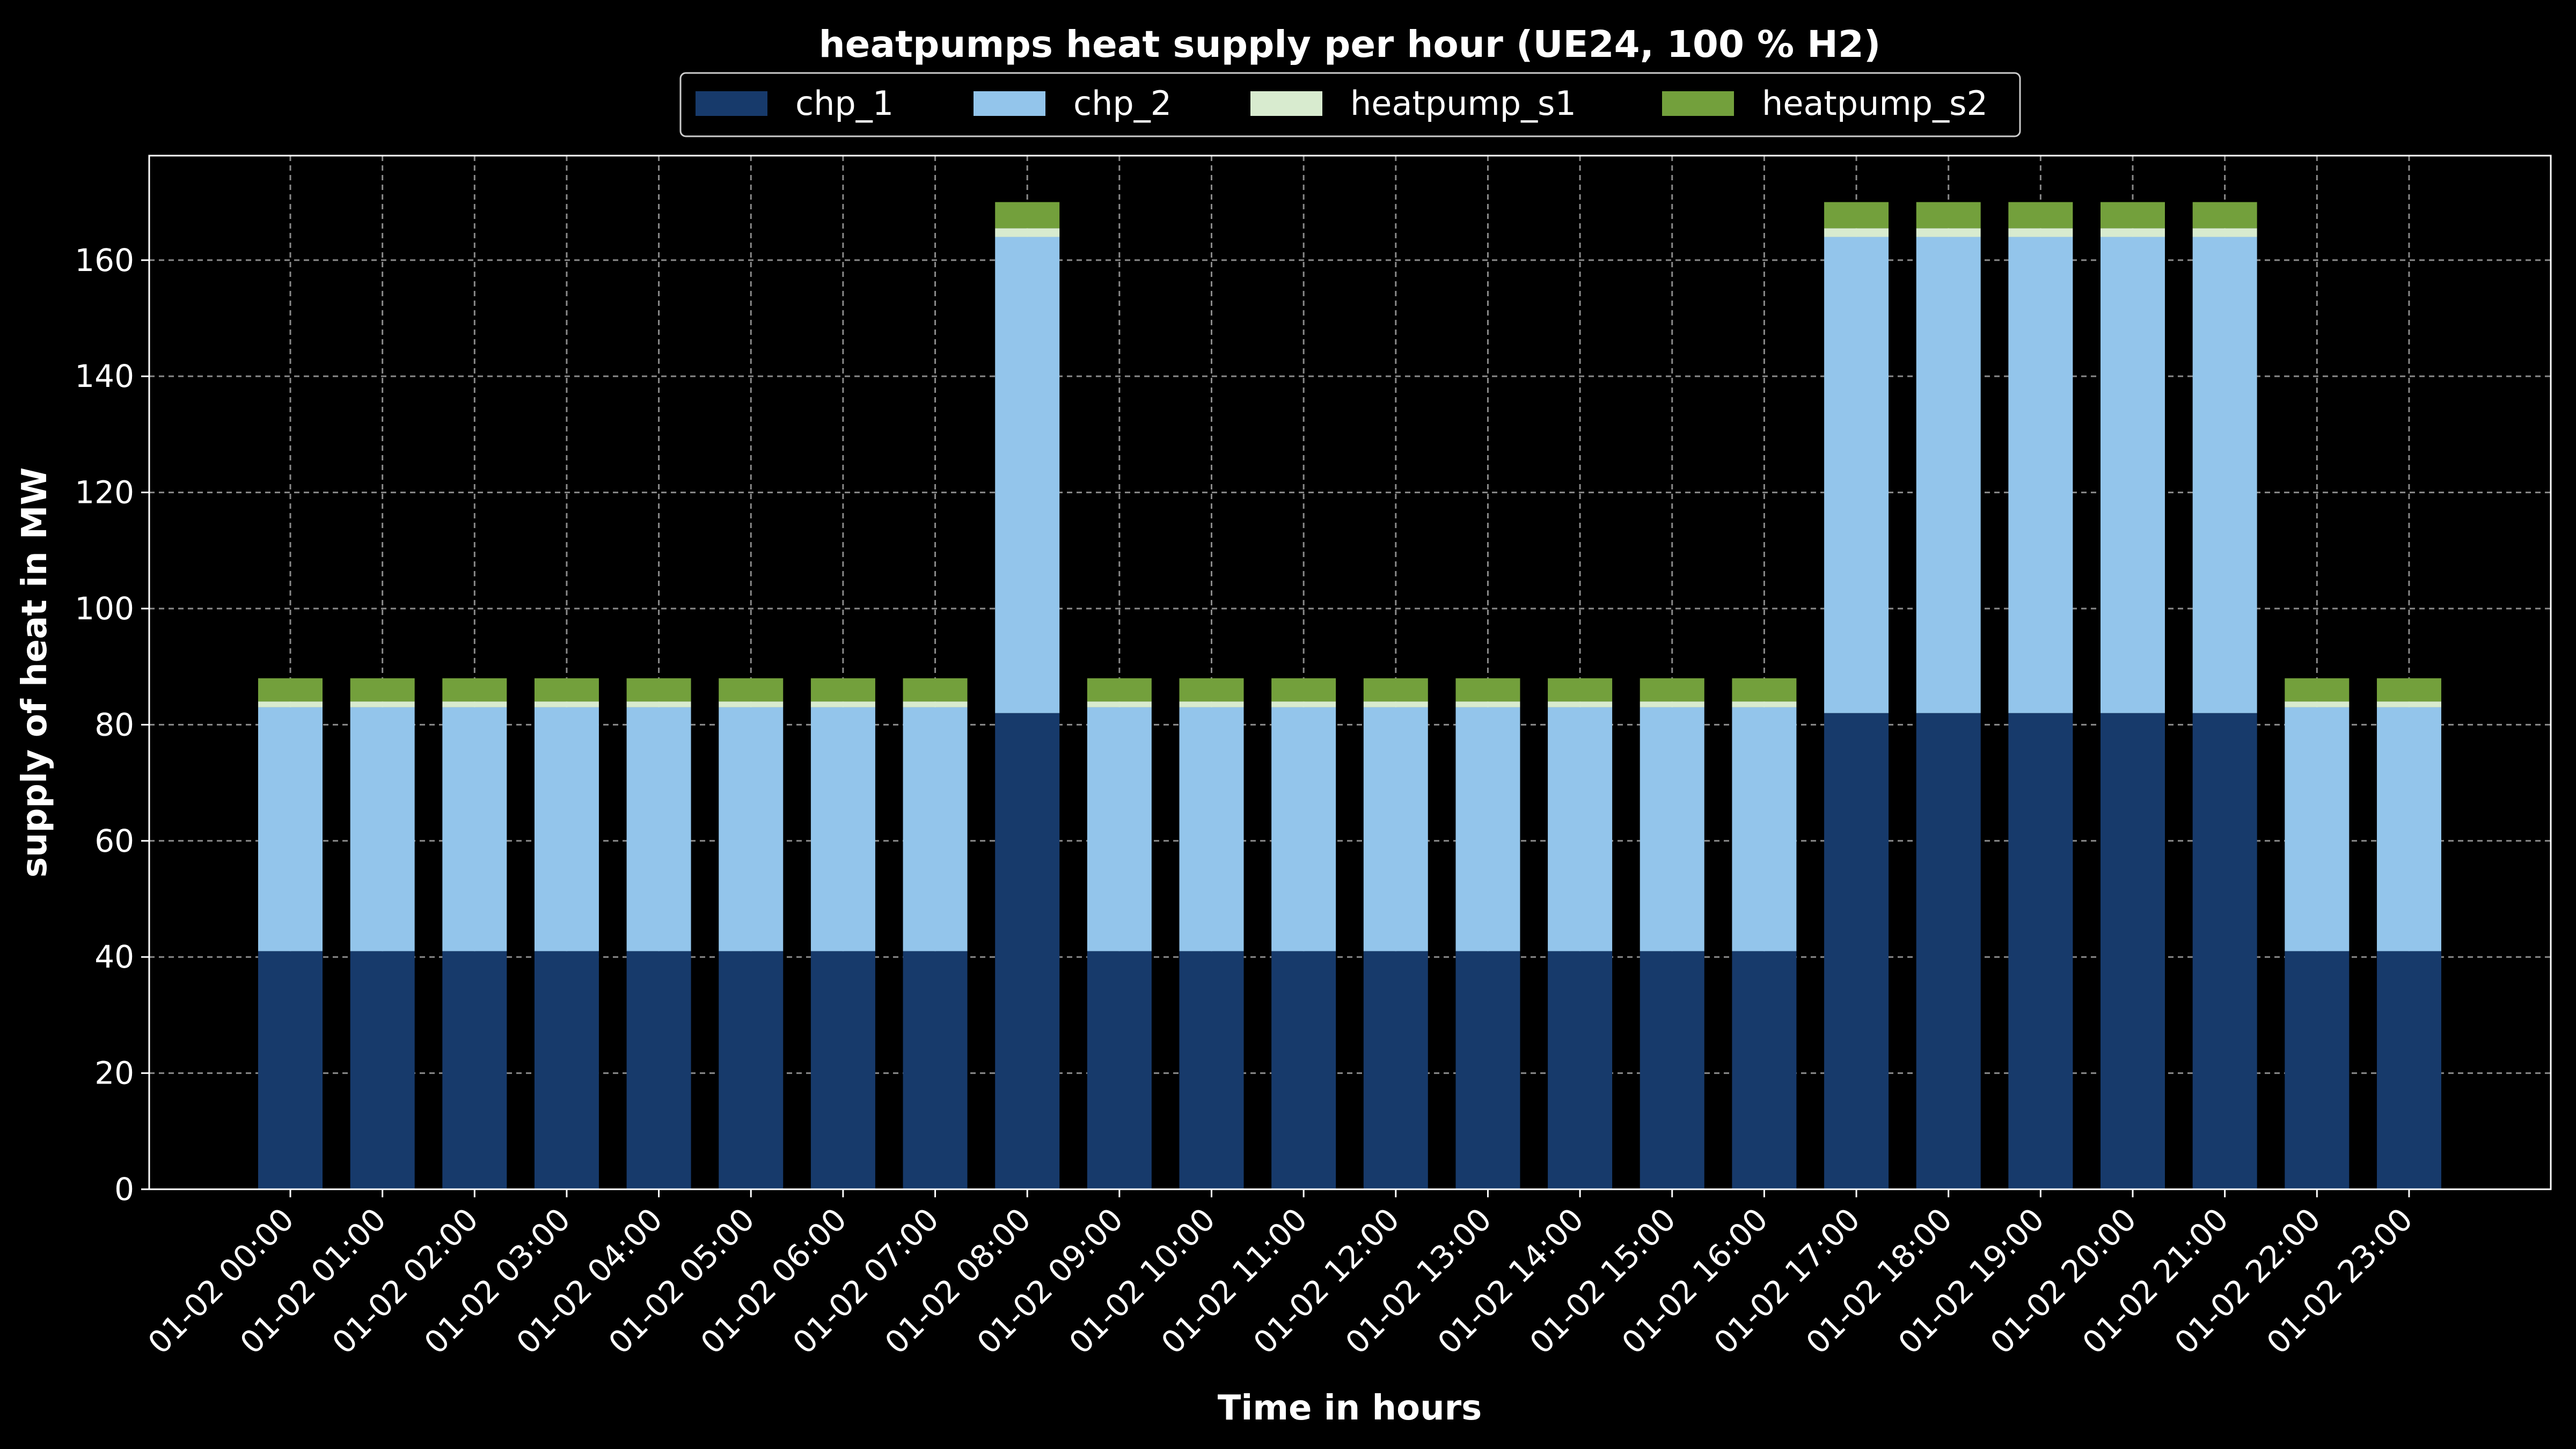  What do you see at coordinates (1286, 103) in the screenshot?
I see `legend-swatch-heatpump_s1` at bounding box center [1286, 103].